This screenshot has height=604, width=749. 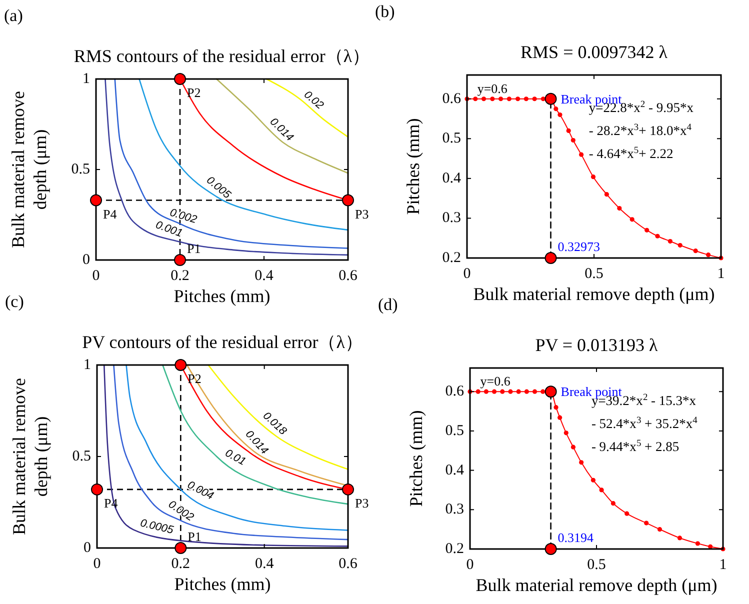 What do you see at coordinates (200, 490) in the screenshot?
I see `text: 0.004` at bounding box center [200, 490].